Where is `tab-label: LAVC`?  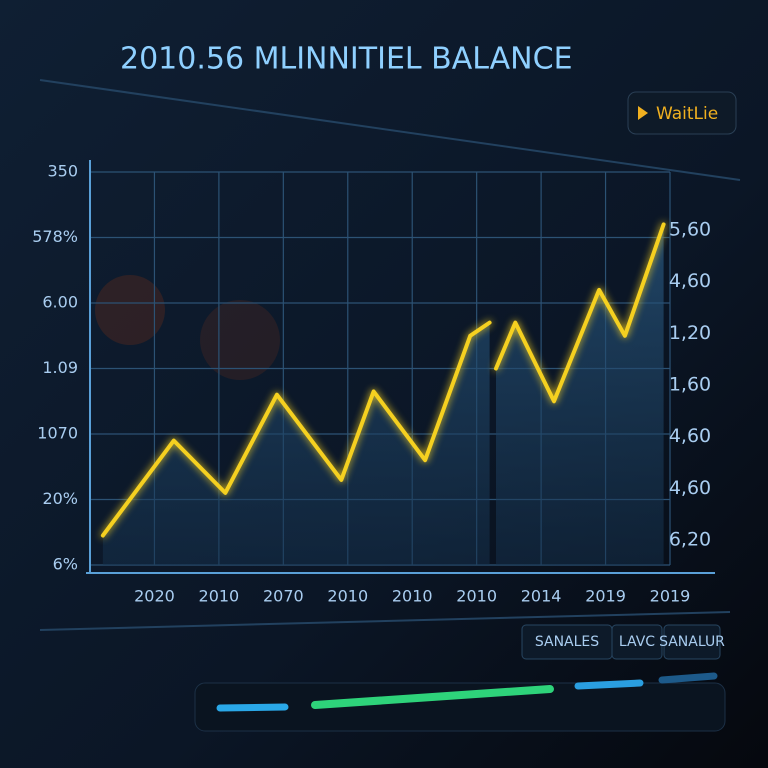
tab-label: LAVC is located at coordinates (637, 642).